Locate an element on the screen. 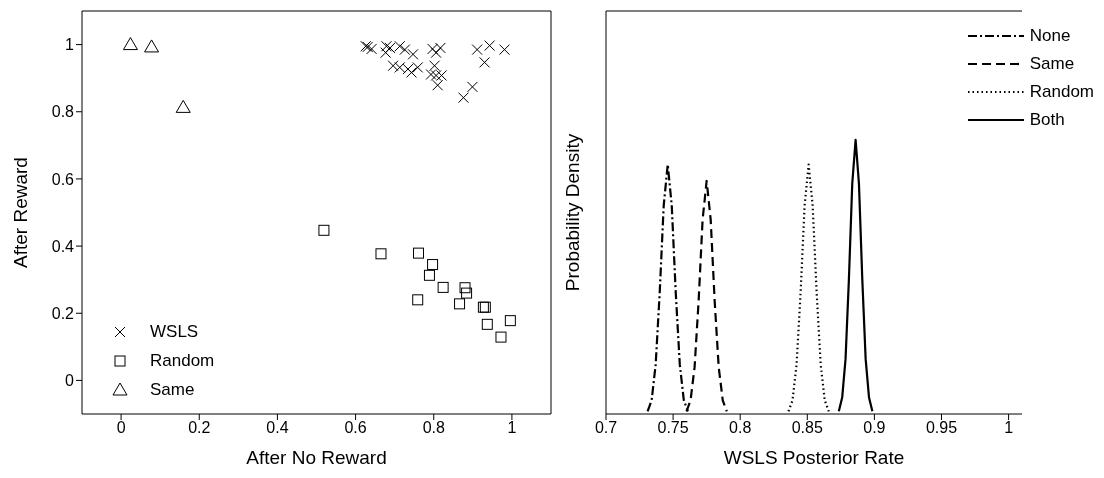 The height and width of the screenshot is (478, 1104). x-tick-label: 0.85 is located at coordinates (807, 428).